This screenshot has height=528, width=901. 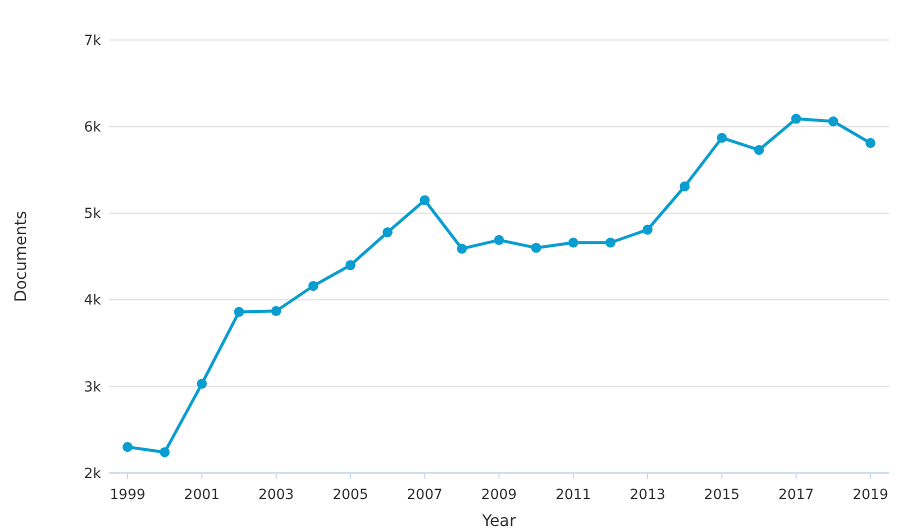 What do you see at coordinates (276, 495) in the screenshot?
I see `x-tick-label: 2003` at bounding box center [276, 495].